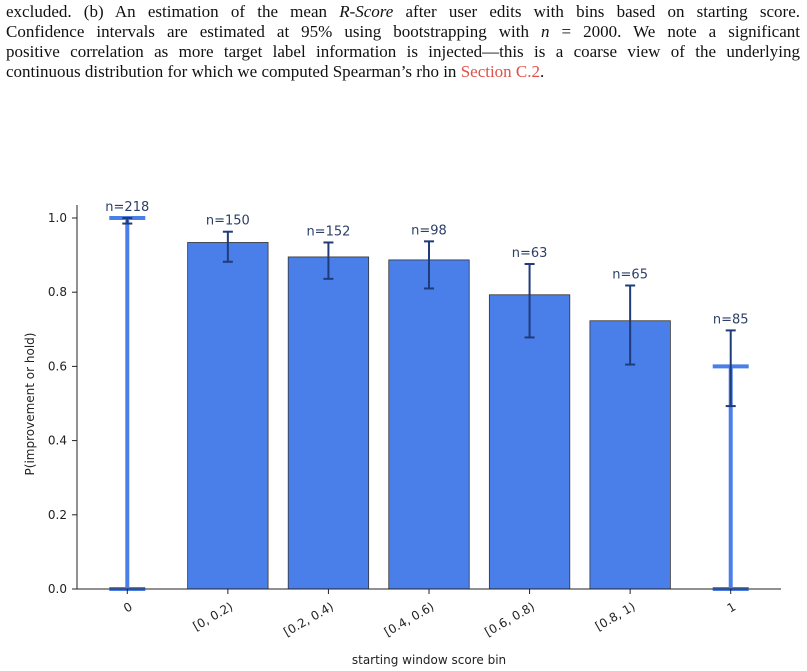 Image resolution: width=807 pixels, height=671 pixels. What do you see at coordinates (57, 366) in the screenshot?
I see `y-tick-label: 0.6` at bounding box center [57, 366].